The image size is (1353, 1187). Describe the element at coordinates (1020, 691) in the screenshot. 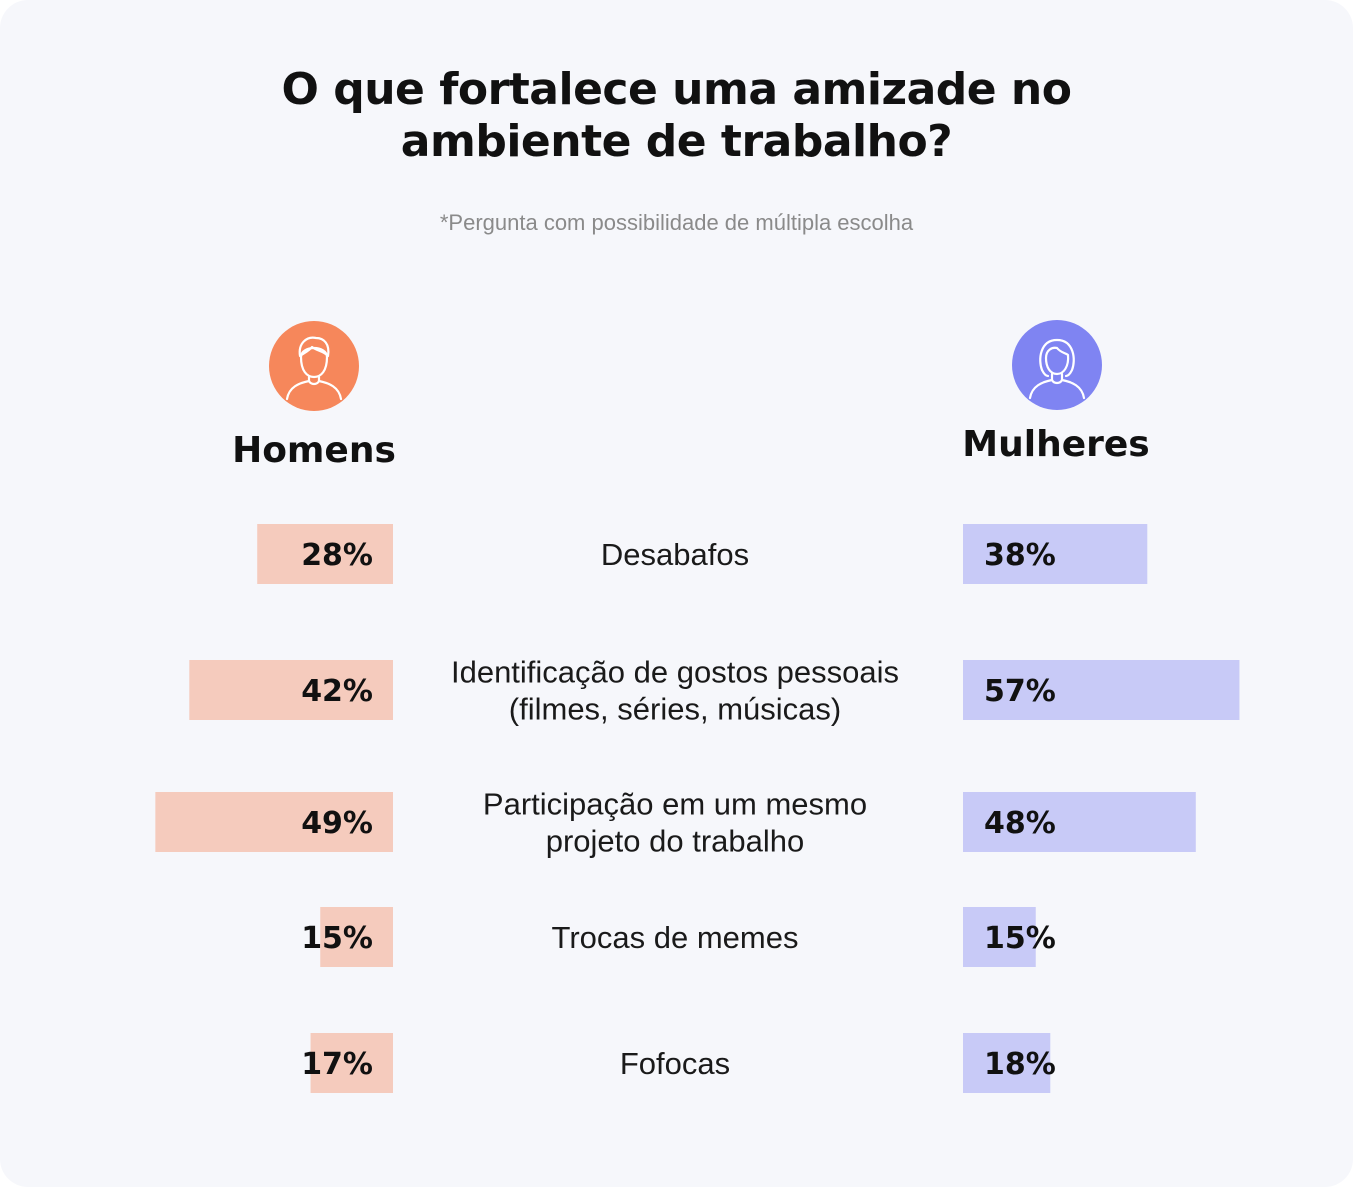

I see `women-value-label: 57%` at that location.